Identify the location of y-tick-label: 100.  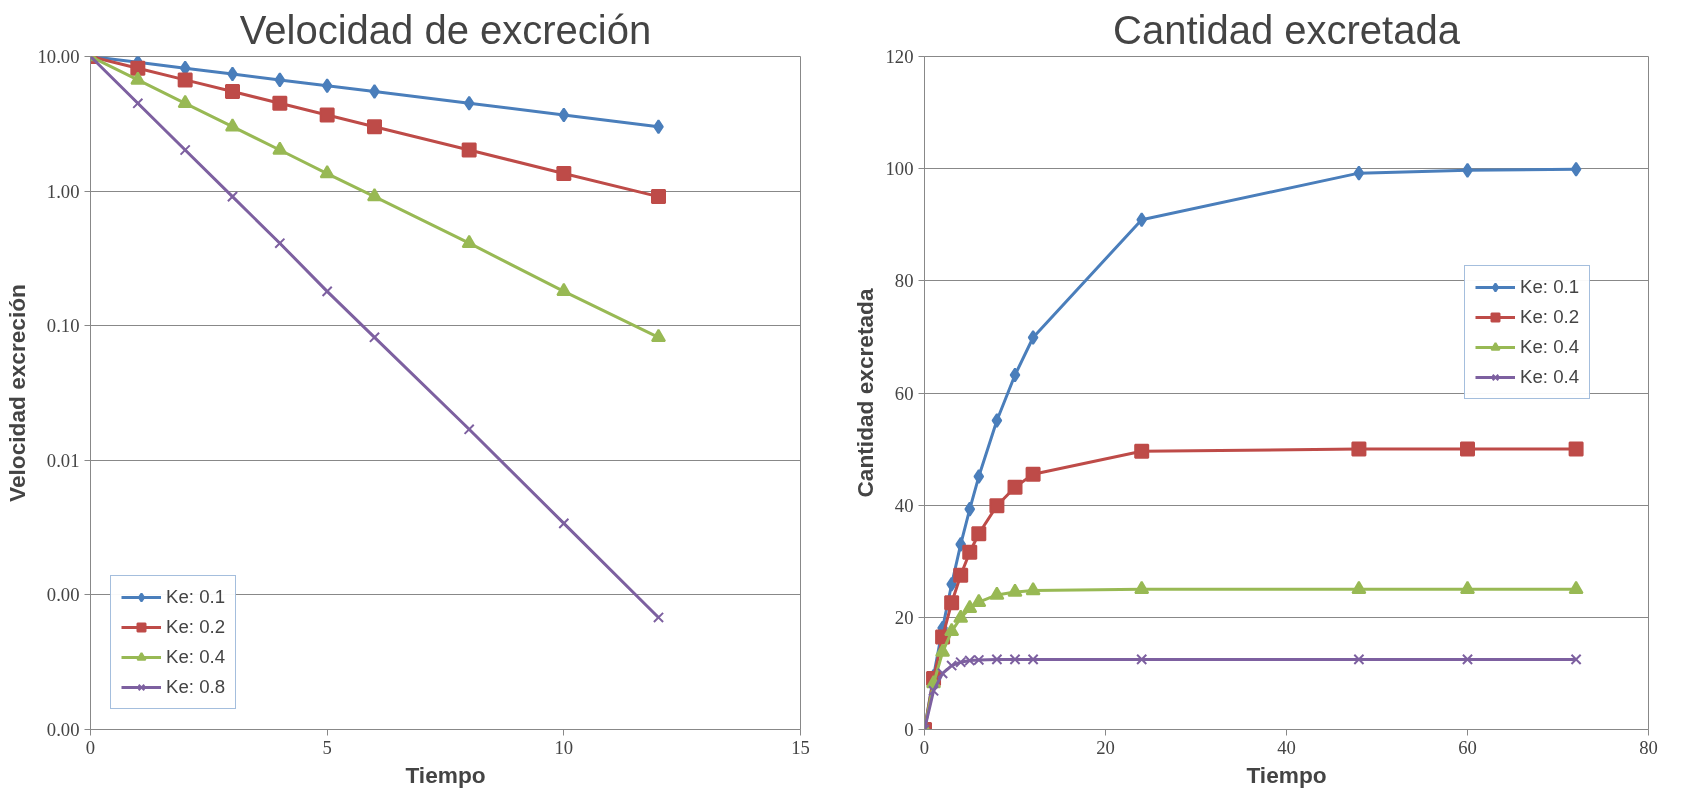
(899, 169).